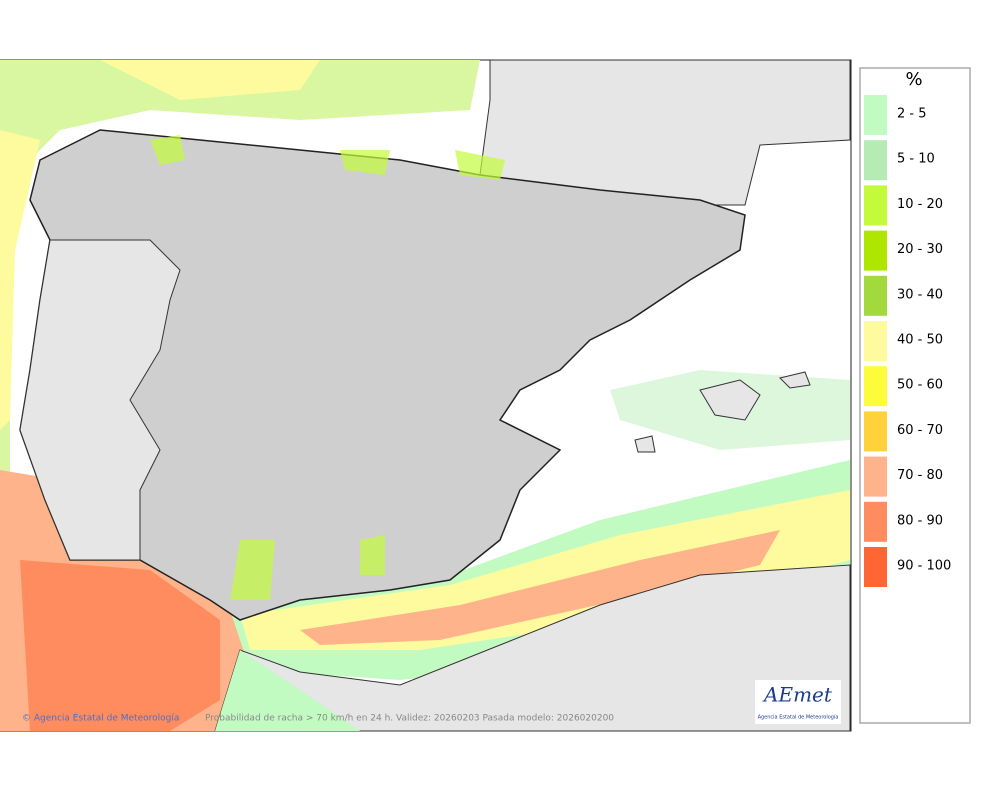 This screenshot has width=1000, height=794. What do you see at coordinates (920, 204) in the screenshot?
I see `legend-label: 10 - 20` at bounding box center [920, 204].